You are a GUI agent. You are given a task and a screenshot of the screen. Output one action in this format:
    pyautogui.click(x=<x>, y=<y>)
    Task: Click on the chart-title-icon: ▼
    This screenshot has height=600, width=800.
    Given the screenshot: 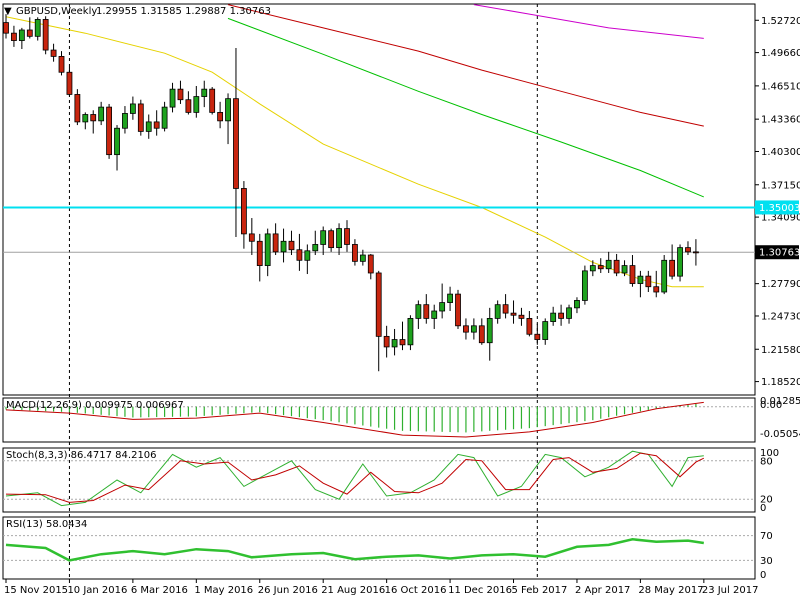 What is the action you would take?
    pyautogui.click(x=8, y=11)
    